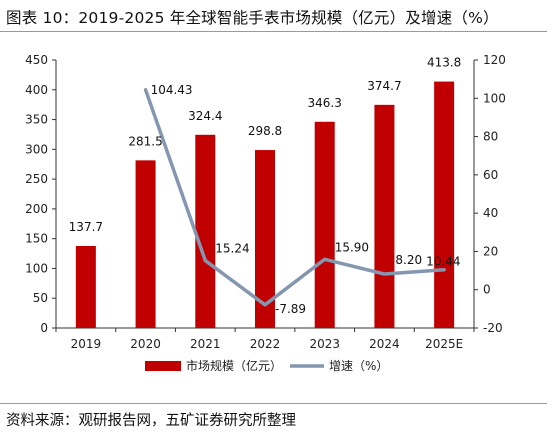 The image size is (547, 435). Describe the element at coordinates (352, 247) in the screenshot. I see `growth-value-label: 15.90` at that location.